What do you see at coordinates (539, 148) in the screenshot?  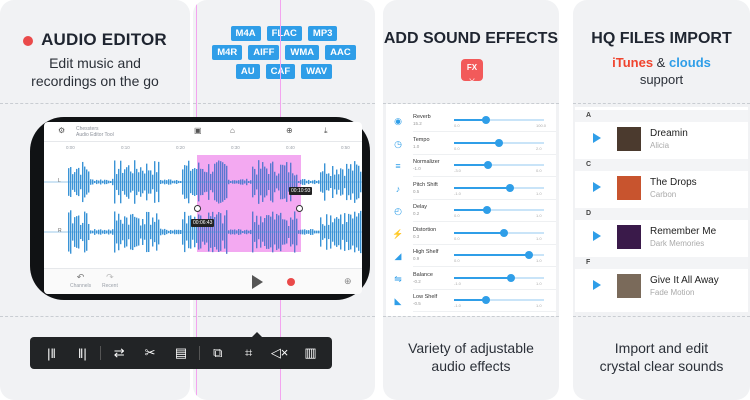 I see `slider-max: 2.0` at bounding box center [539, 148].